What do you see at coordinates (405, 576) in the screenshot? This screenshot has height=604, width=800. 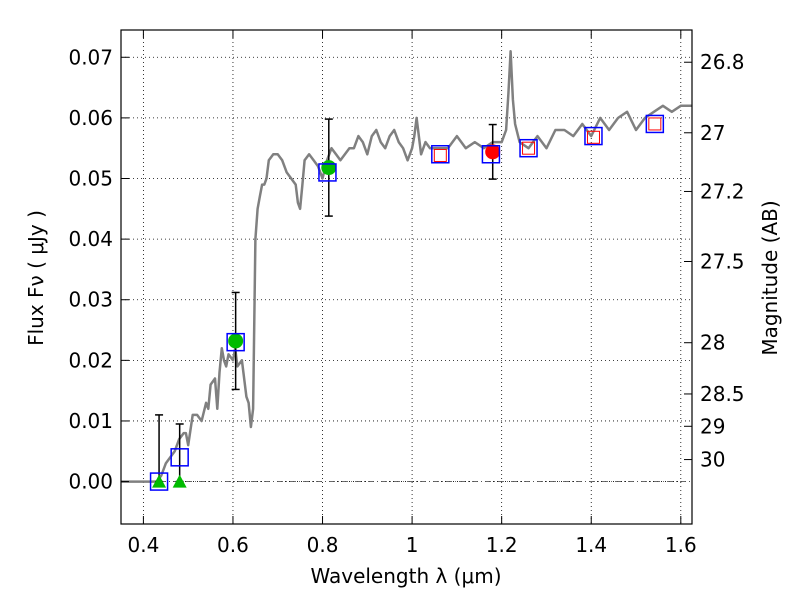 I see `x-axis-title: Wavelength λ (μm)` at bounding box center [405, 576].